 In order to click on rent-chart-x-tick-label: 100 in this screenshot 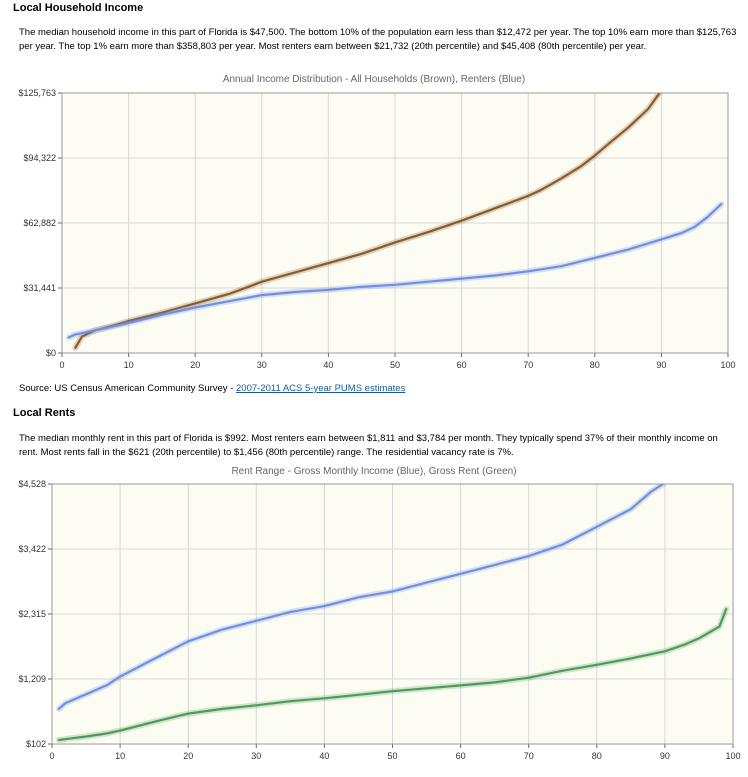, I will do `click(732, 756)`.